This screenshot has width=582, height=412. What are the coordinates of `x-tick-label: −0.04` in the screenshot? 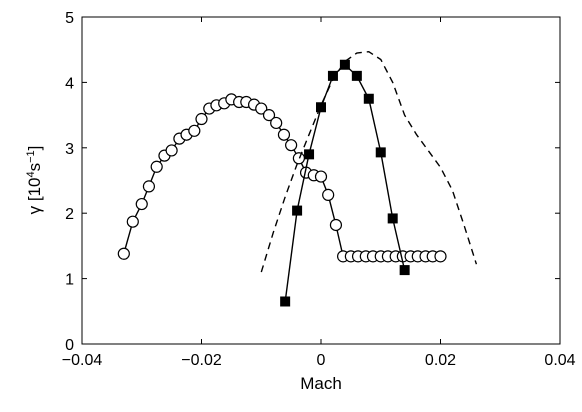 It's located at (82, 360).